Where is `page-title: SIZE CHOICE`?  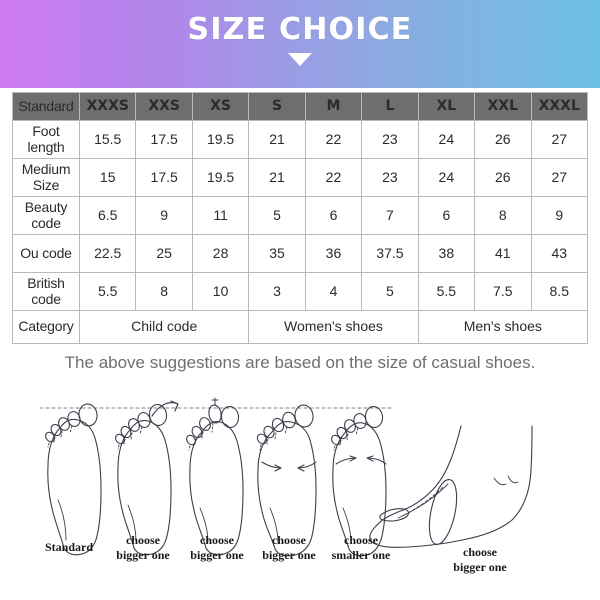
page-title: SIZE CHOICE is located at coordinates (300, 29).